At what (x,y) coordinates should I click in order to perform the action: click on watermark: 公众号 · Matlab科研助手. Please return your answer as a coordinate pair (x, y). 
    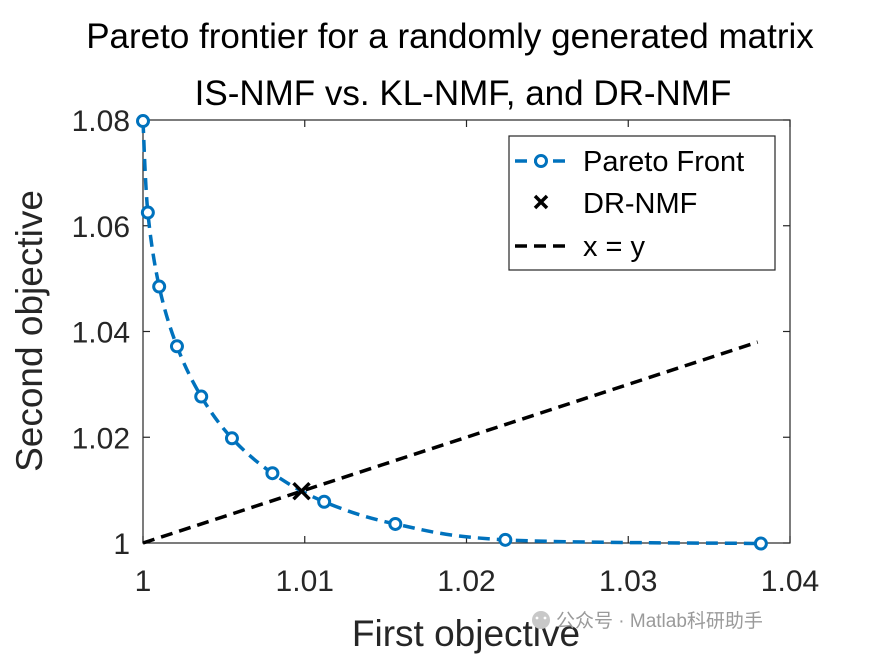
    Looking at the image, I should click on (647, 621).